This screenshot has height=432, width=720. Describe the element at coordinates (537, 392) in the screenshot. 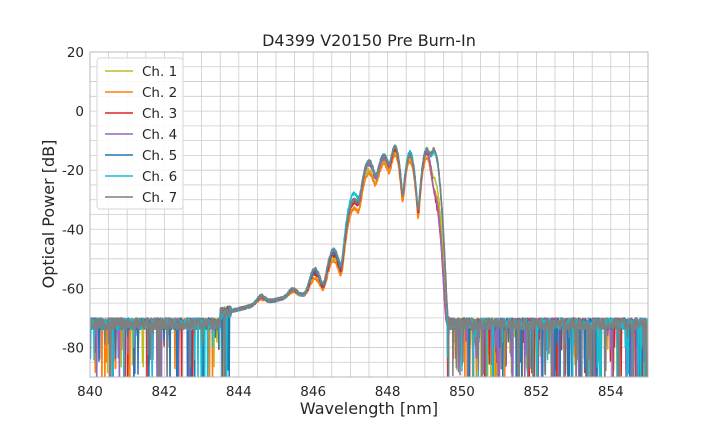

I see `x-tick-label: 852` at that location.